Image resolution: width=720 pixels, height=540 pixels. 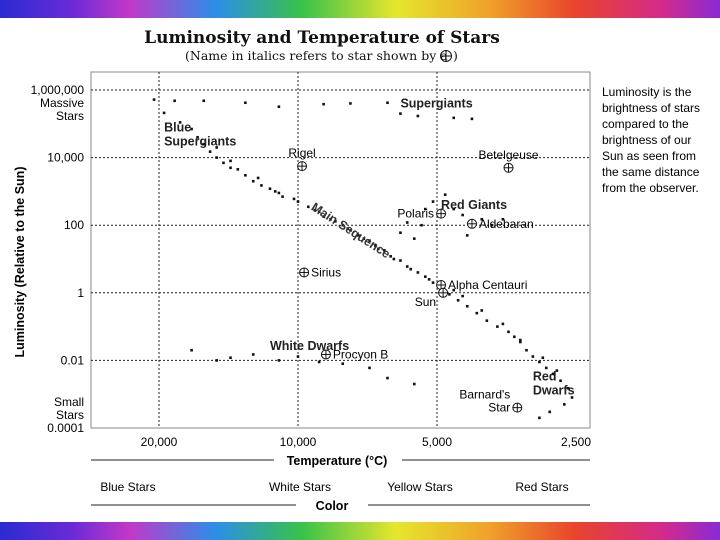 What do you see at coordinates (351, 230) in the screenshot?
I see `main-sequence-label: Main Sequence` at bounding box center [351, 230].